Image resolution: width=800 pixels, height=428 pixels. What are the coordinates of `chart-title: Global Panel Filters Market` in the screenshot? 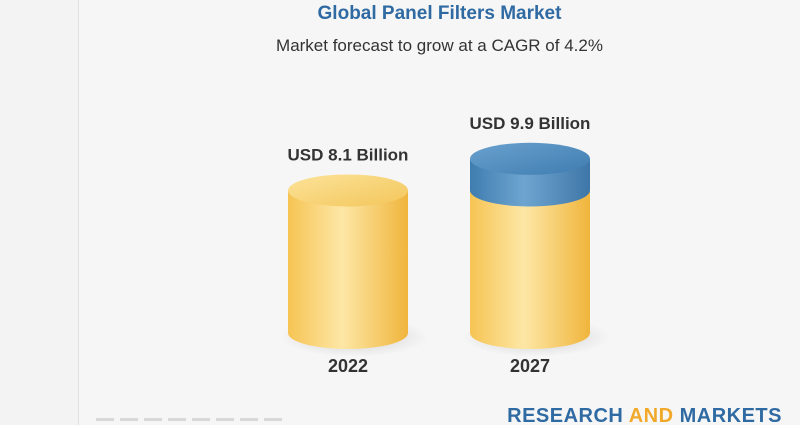 It's located at (439, 13).